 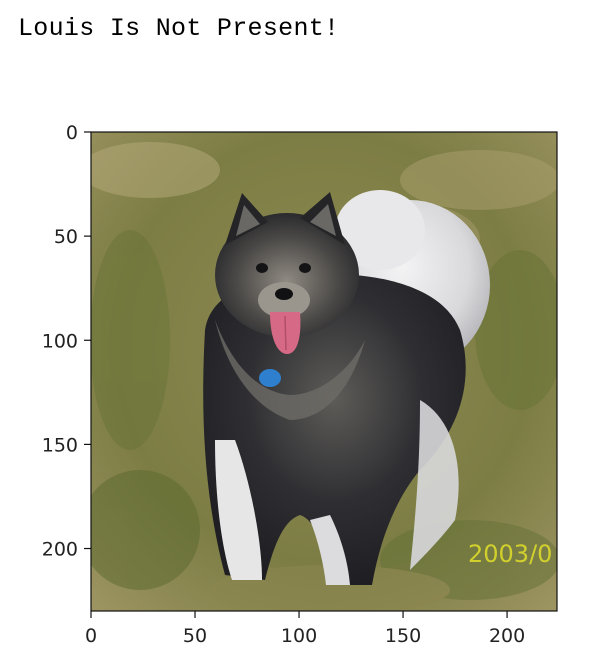 What do you see at coordinates (72, 133) in the screenshot?
I see `y-tick-label: 0` at bounding box center [72, 133].